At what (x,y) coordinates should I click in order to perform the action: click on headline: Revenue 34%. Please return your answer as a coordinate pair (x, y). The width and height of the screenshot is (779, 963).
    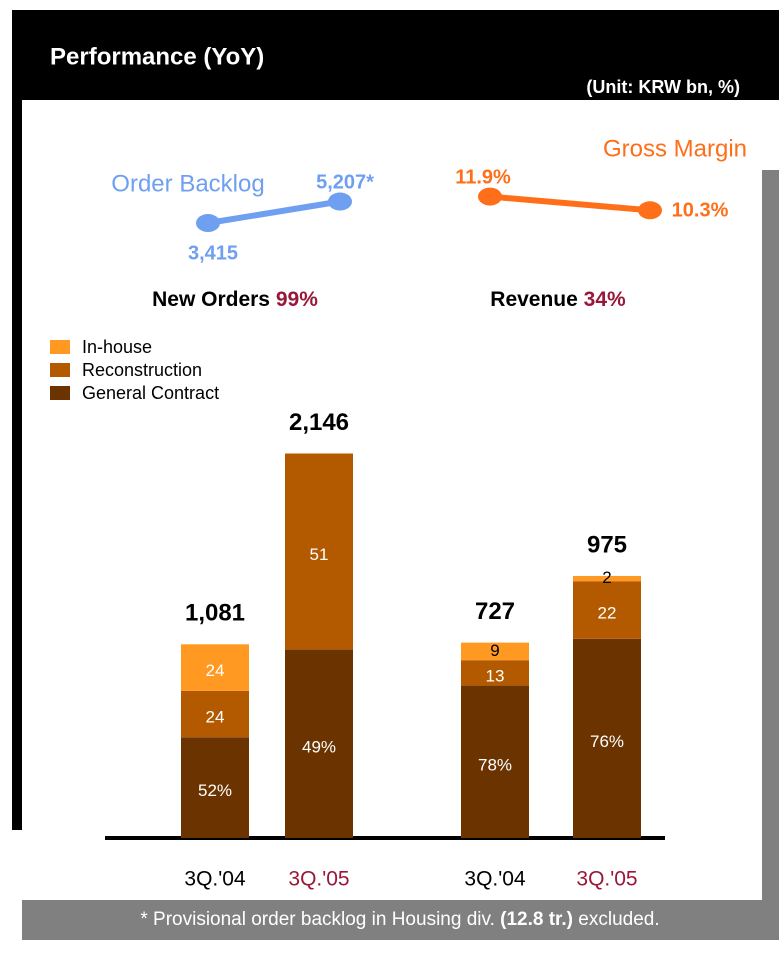
    Looking at the image, I should click on (558, 299).